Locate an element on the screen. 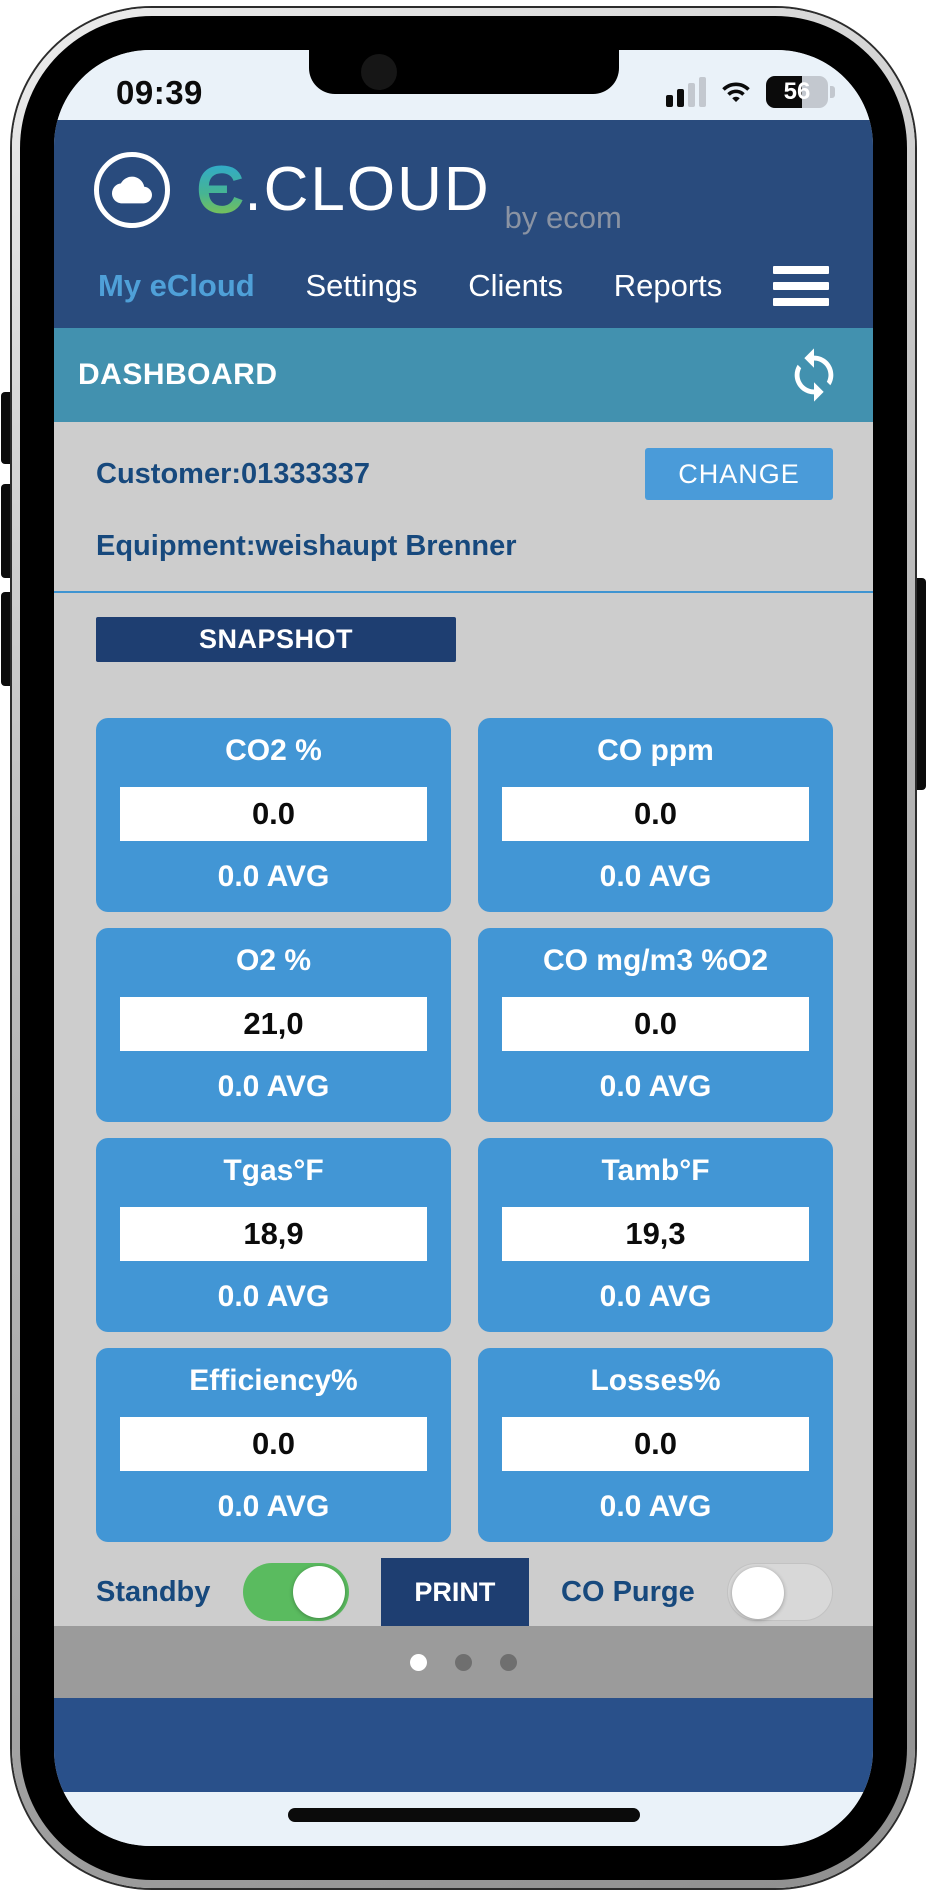 The height and width of the screenshot is (1896, 927). standby-label: Standby is located at coordinates (153, 1591).